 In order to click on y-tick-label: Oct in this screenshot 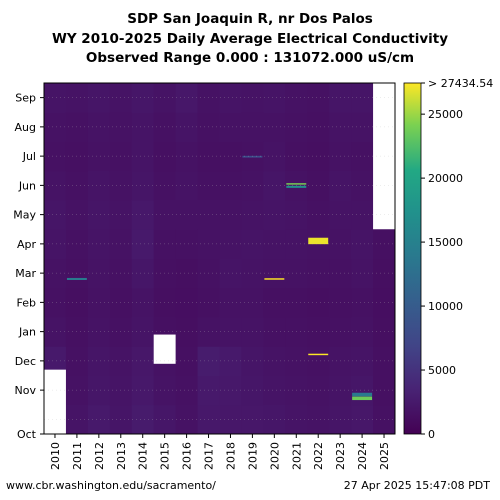, I will do `click(27, 434)`.